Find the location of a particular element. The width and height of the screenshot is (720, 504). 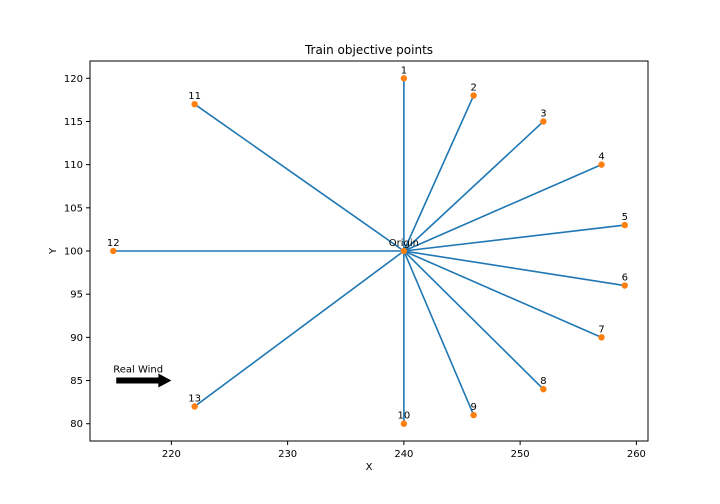

point-label: 2 is located at coordinates (473, 88).